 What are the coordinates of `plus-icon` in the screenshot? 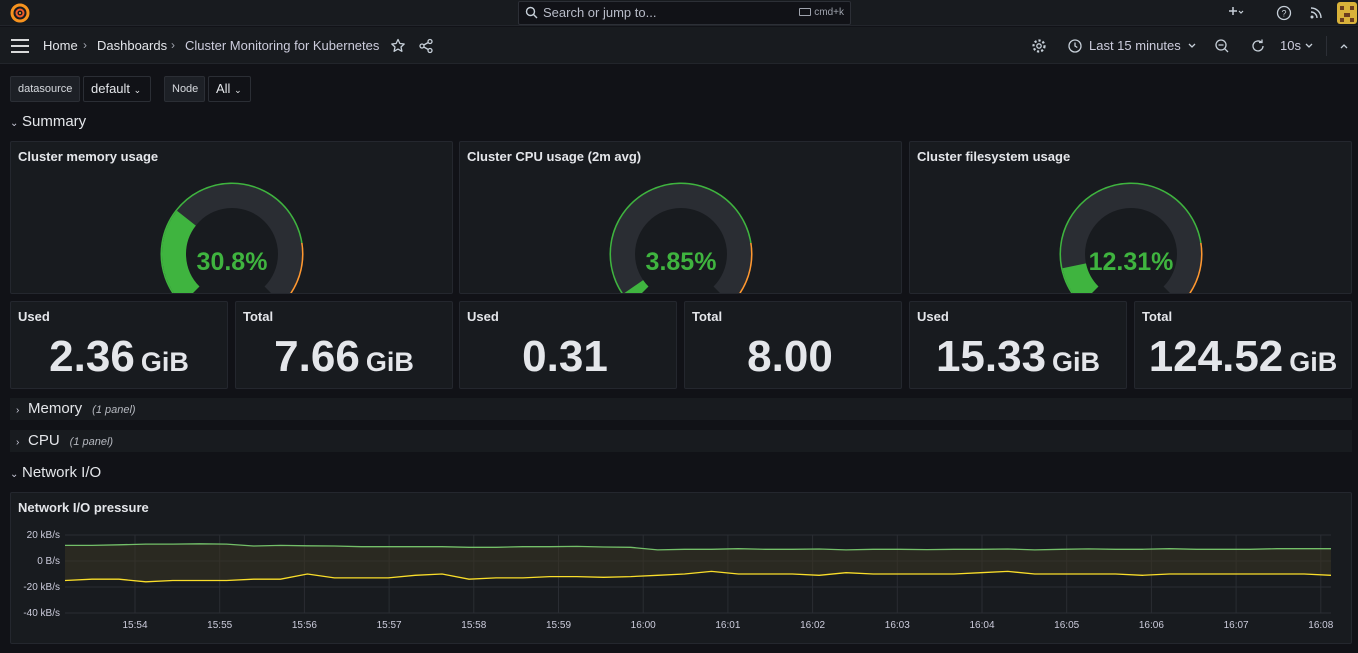 It's located at (1235, 13).